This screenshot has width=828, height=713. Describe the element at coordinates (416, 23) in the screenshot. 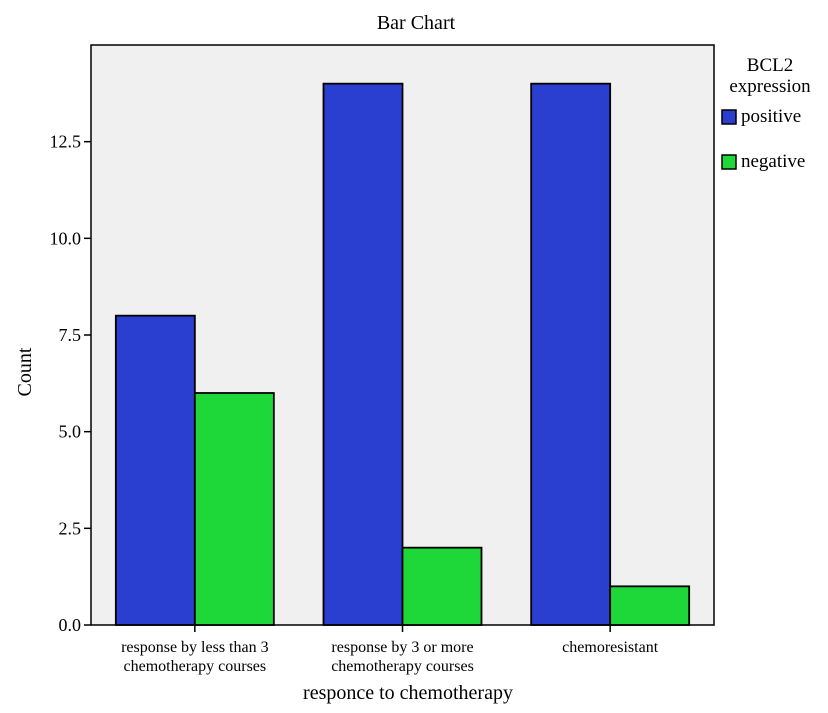

I see `chart-title: Bar Chart` at that location.